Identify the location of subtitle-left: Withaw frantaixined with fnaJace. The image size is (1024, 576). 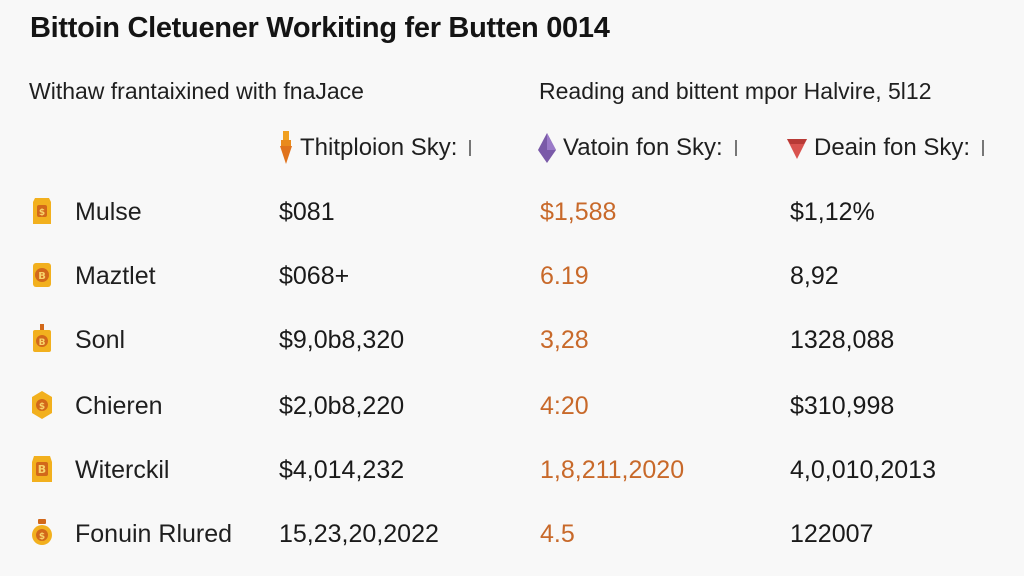
(196, 91).